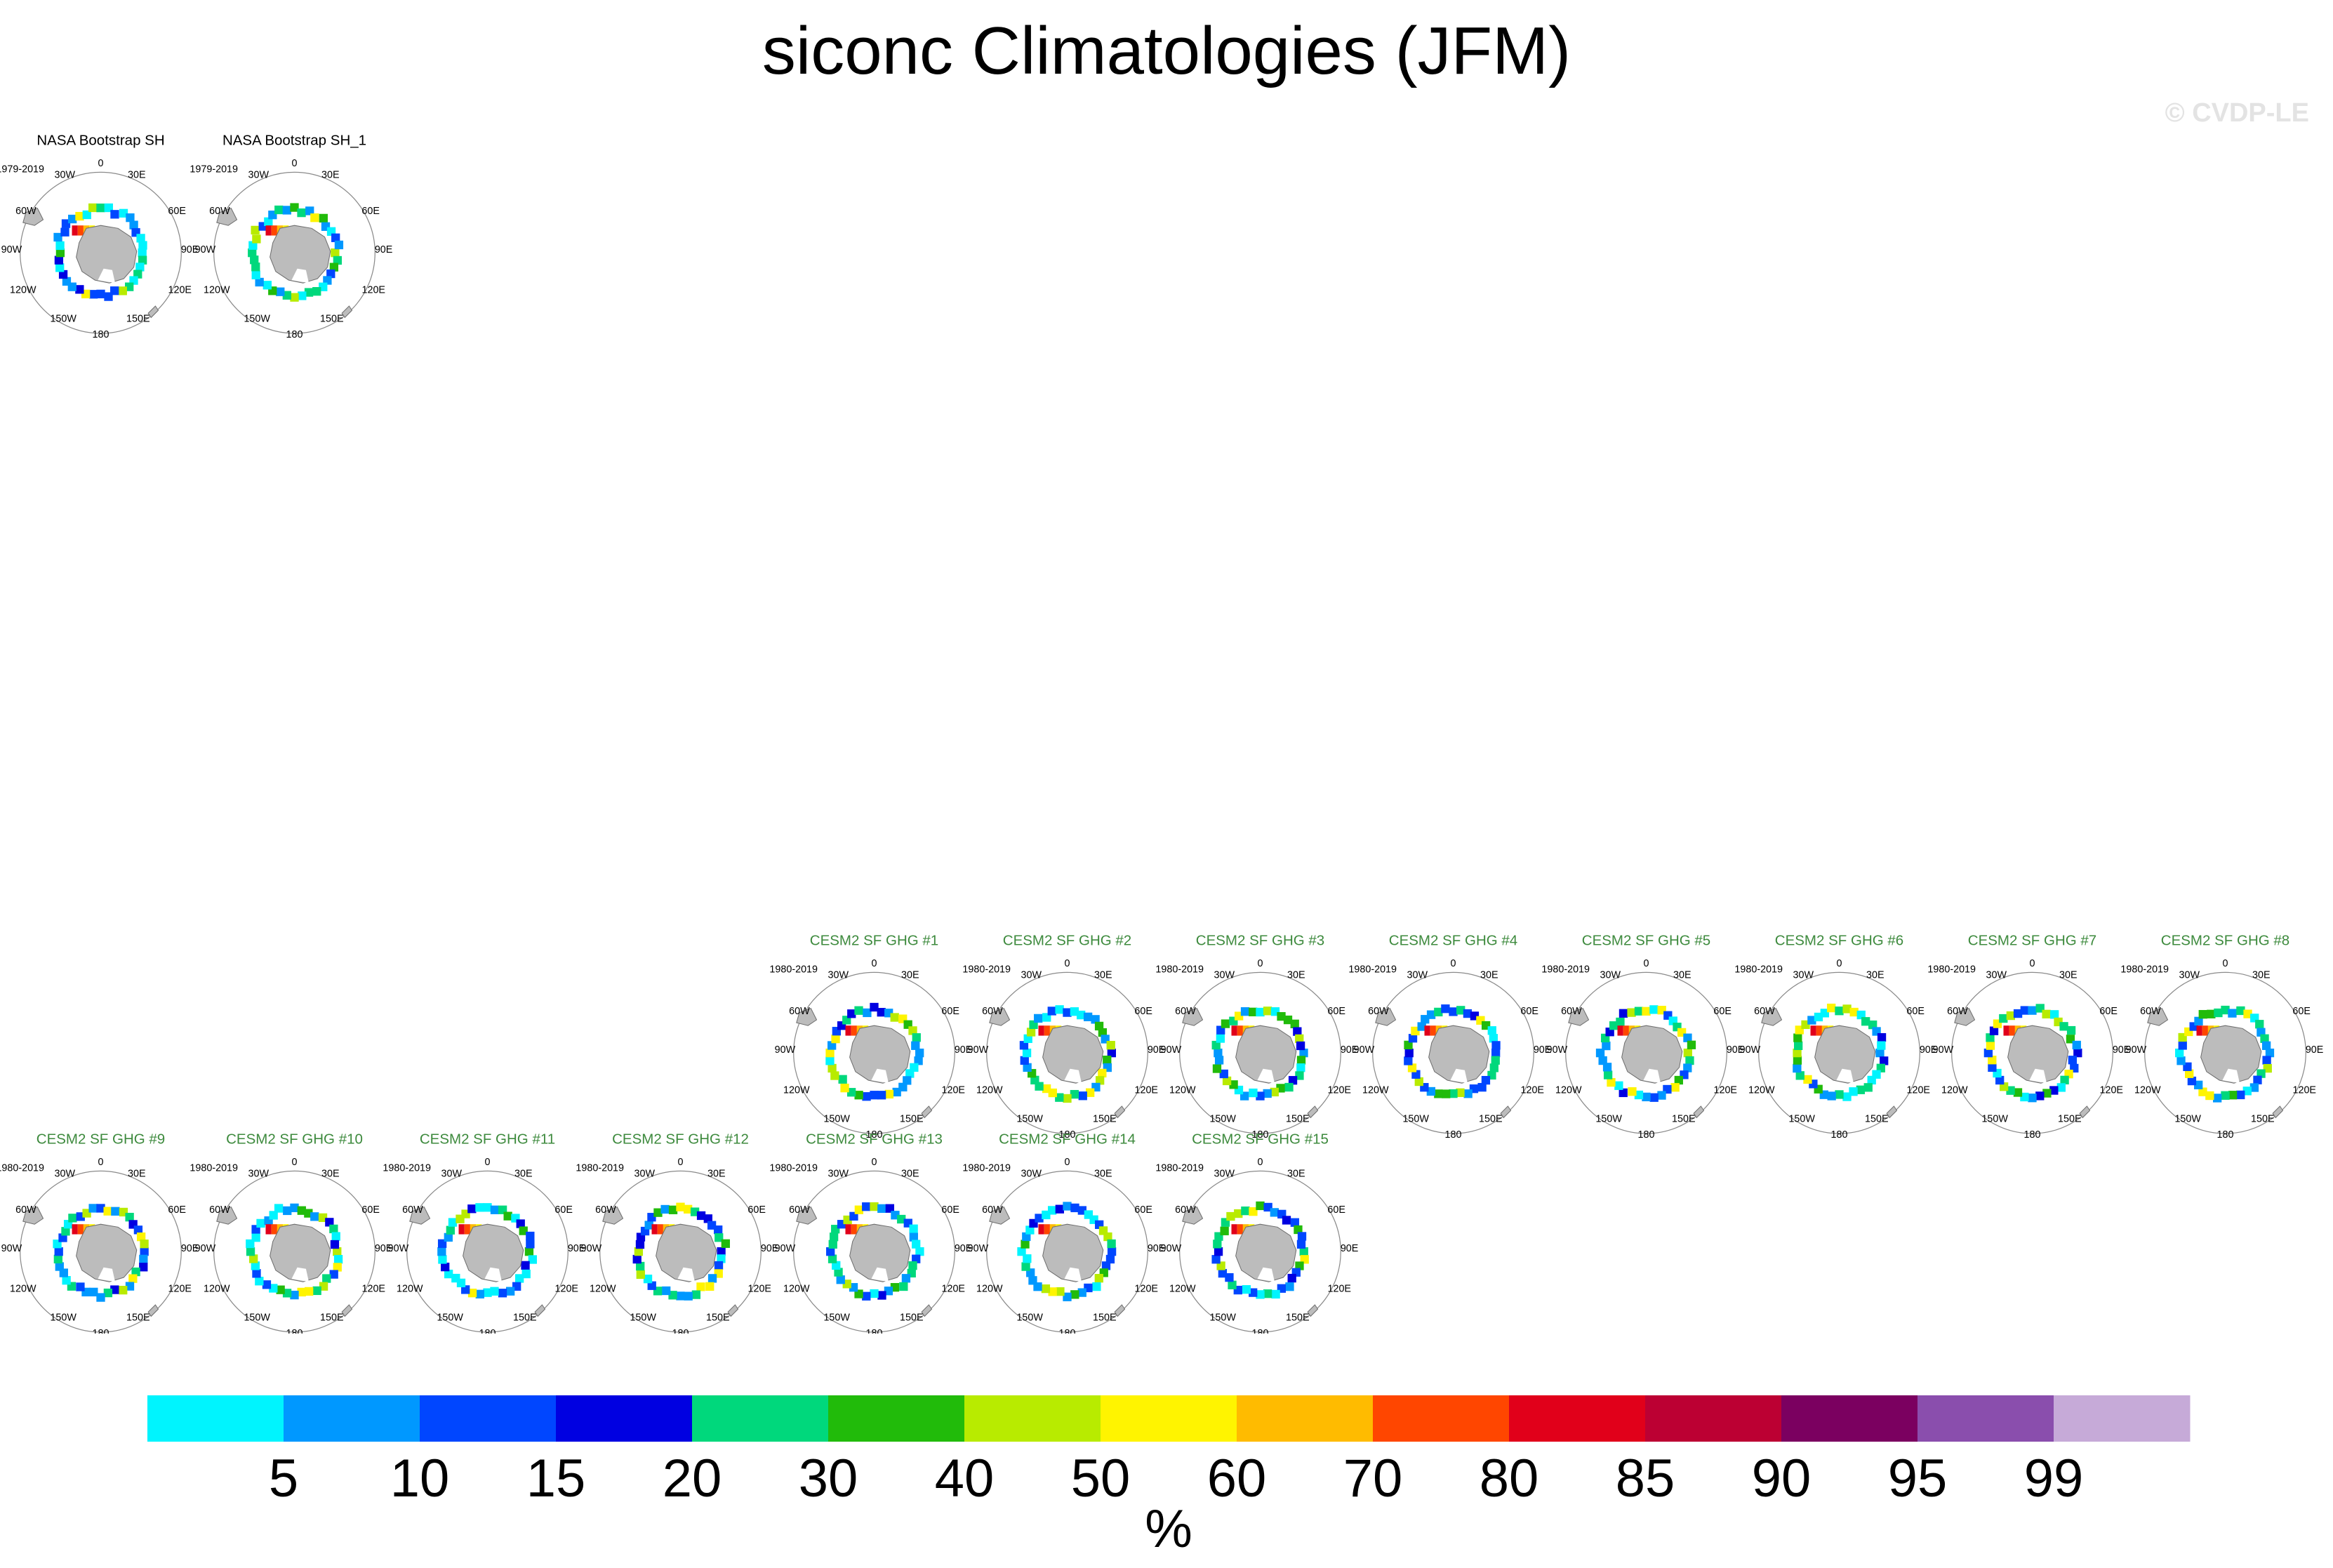 This screenshot has height=1568, width=2333. Describe the element at coordinates (489, 1418) in the screenshot. I see `colorbar-swatch` at that location.